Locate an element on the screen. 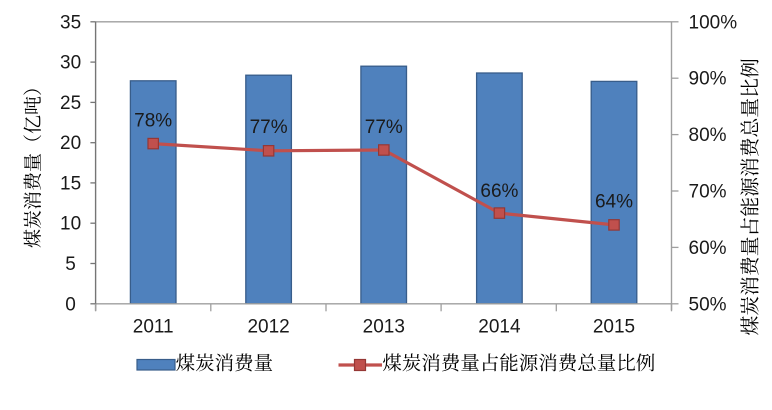  svg-text: 35 is located at coordinates (70, 22).